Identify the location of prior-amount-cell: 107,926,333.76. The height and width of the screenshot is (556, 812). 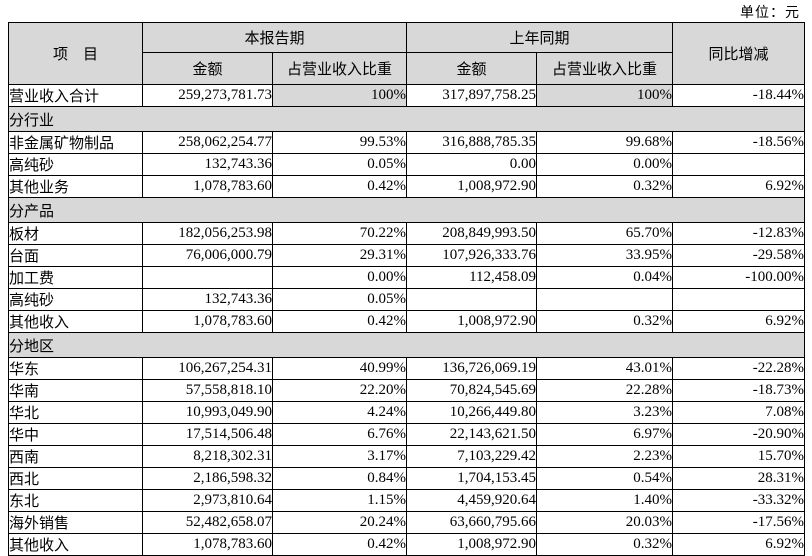
(472, 255).